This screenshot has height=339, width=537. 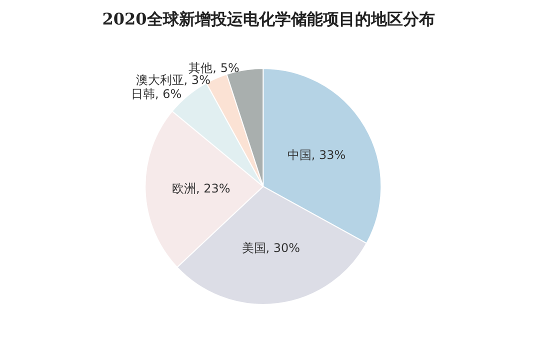 I want to click on data-label: , 5%, so click(x=226, y=67).